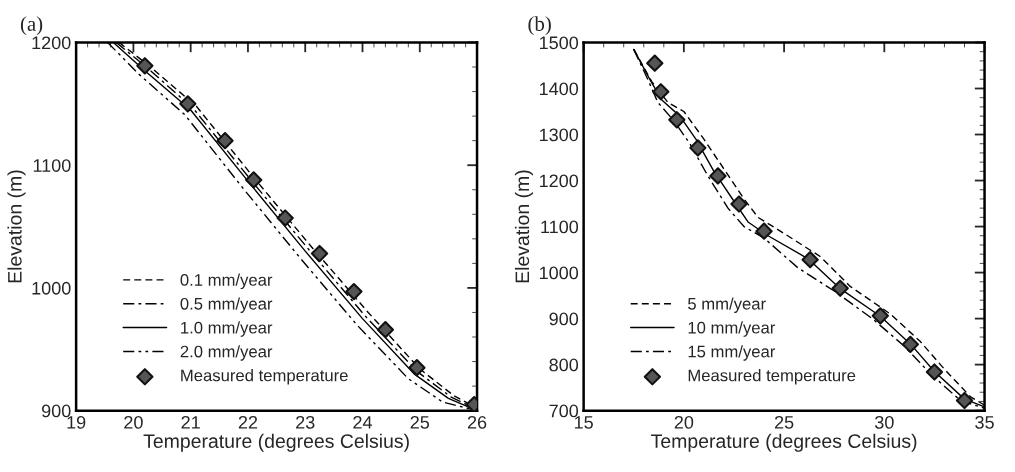 The image size is (1015, 472). I want to click on legend-label: 10 mm/year, so click(732, 329).